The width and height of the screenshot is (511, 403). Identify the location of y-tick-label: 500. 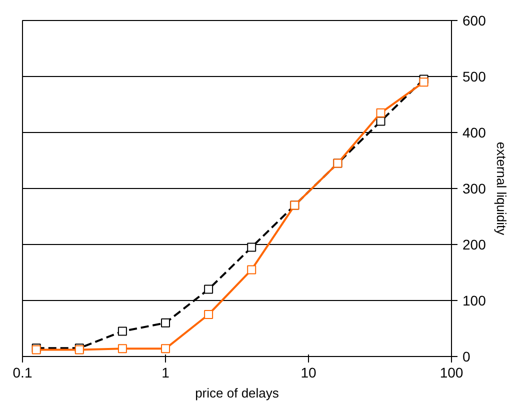
(474, 76).